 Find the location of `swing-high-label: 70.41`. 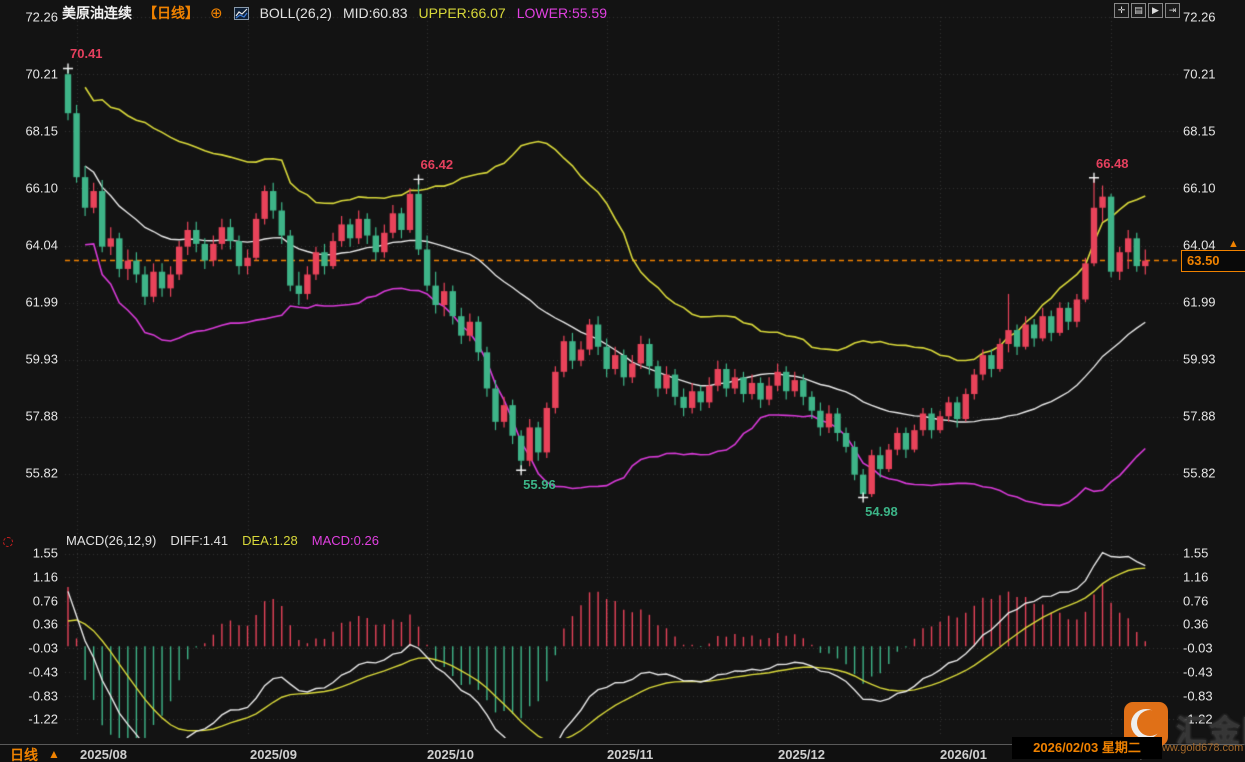

swing-high-label: 70.41 is located at coordinates (86, 54).